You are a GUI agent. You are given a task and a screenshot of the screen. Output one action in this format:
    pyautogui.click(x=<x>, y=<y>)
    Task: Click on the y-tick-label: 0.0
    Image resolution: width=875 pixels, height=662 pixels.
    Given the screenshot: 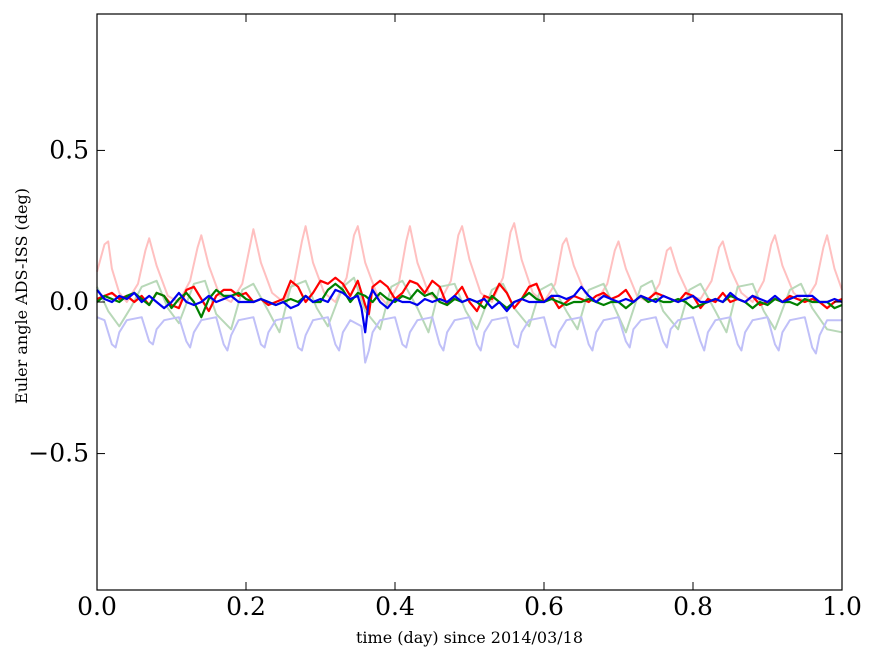 What is the action you would take?
    pyautogui.click(x=69, y=301)
    